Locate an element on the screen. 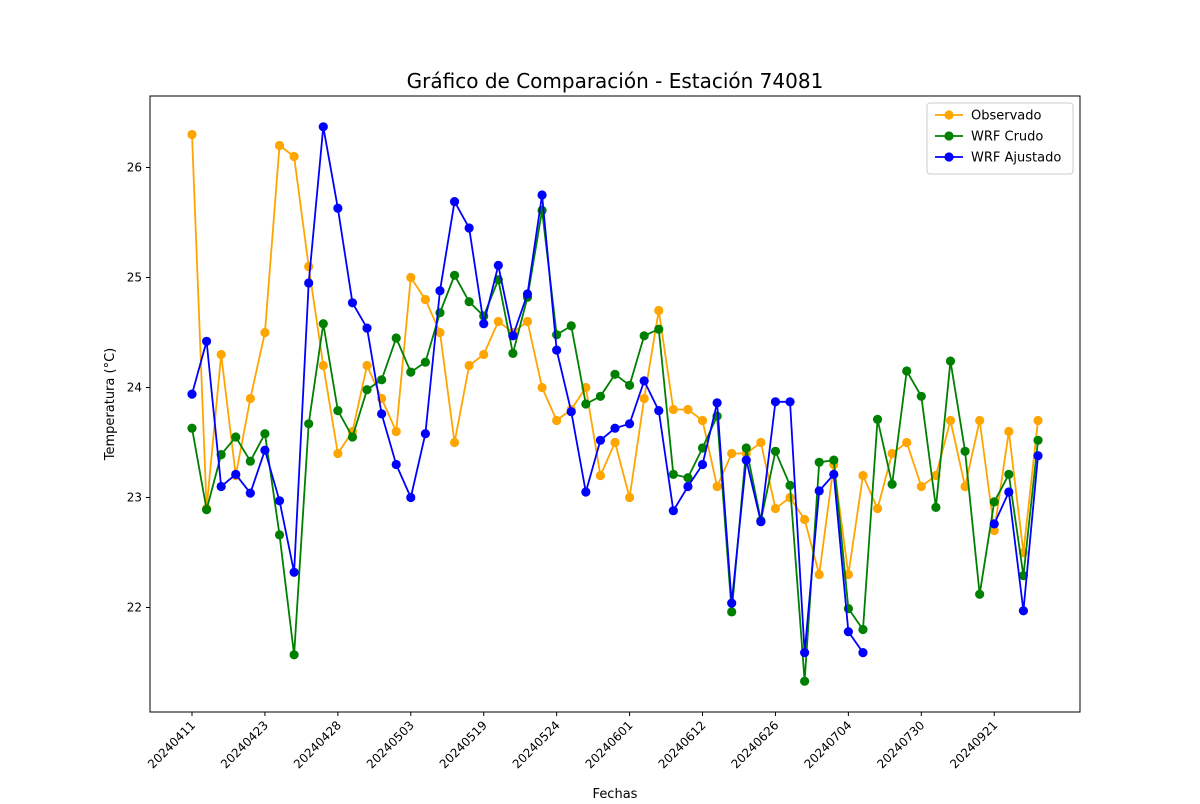 Image resolution: width=1200 pixels, height=804 pixels. legend-label: WRF Crudo is located at coordinates (1007, 137).